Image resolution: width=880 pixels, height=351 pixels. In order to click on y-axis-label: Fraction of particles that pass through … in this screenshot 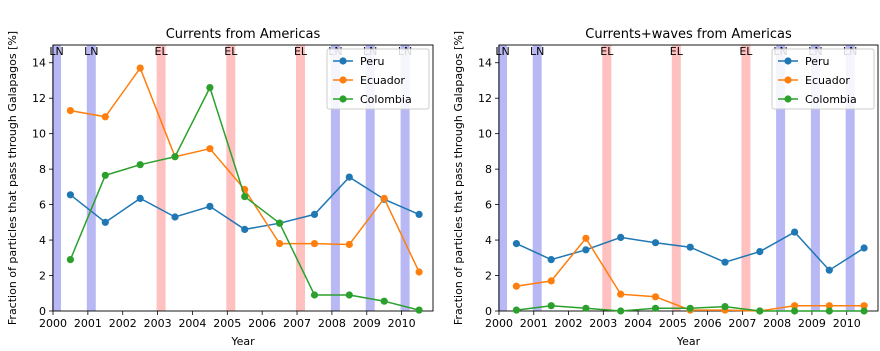, I will do `click(458, 178)`.